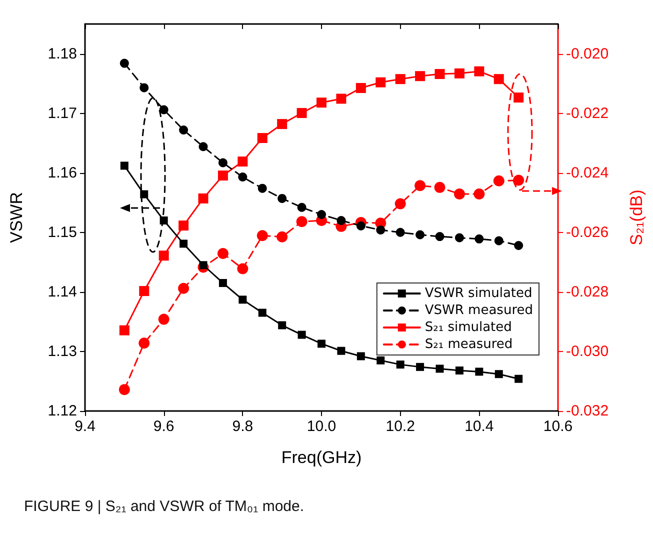 The width and height of the screenshot is (653, 538). I want to click on legend-label: S₂₁ simulated, so click(468, 327).